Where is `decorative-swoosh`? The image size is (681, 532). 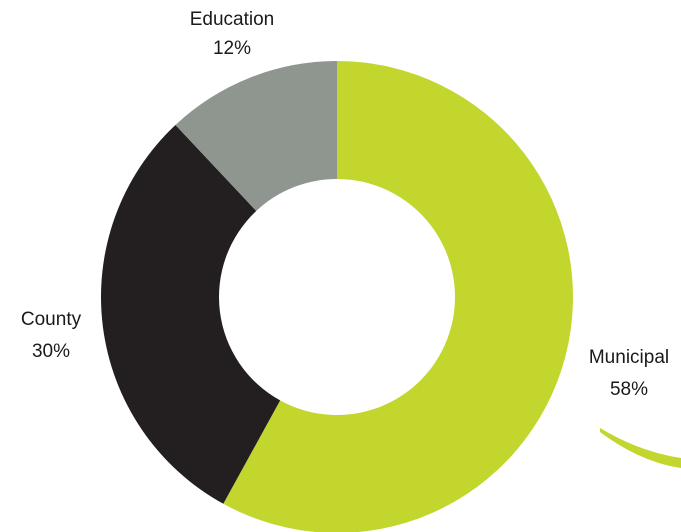 decorative-swoosh is located at coordinates (640, 448).